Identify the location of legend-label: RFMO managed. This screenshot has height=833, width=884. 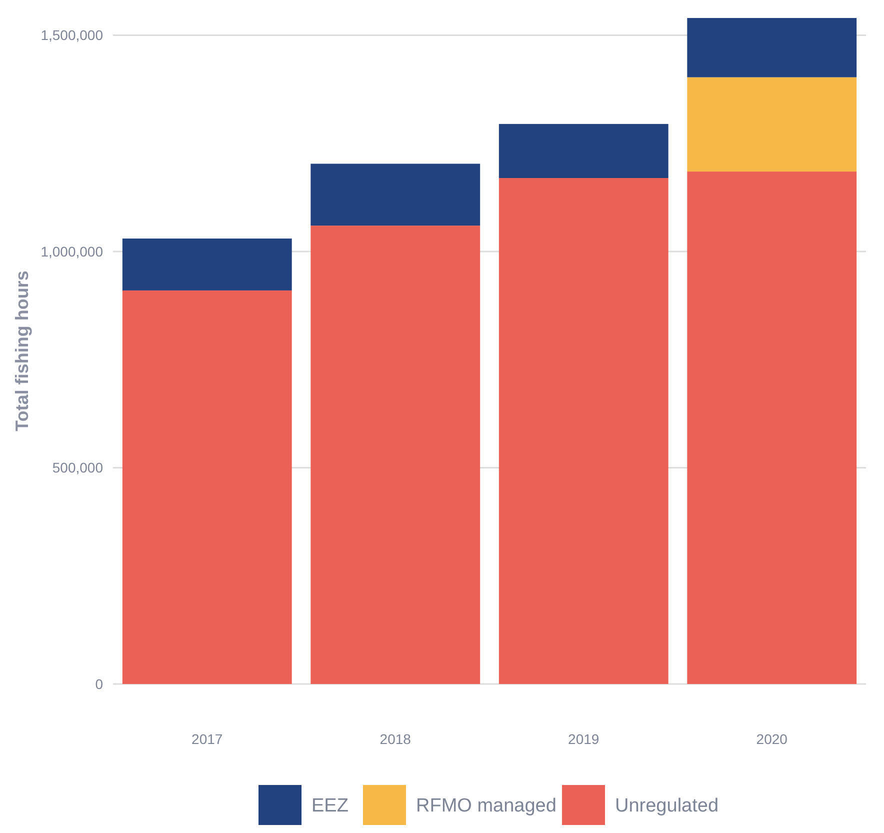
(486, 806).